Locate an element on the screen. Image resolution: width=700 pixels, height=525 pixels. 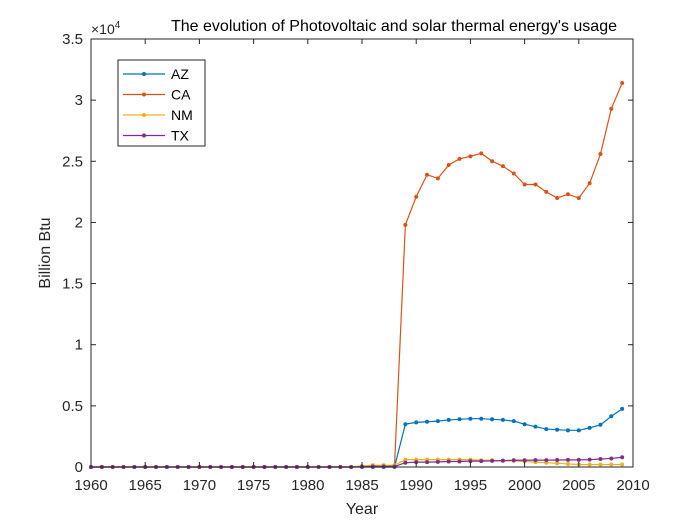
y-tick-label: 2 is located at coordinates (79, 222).